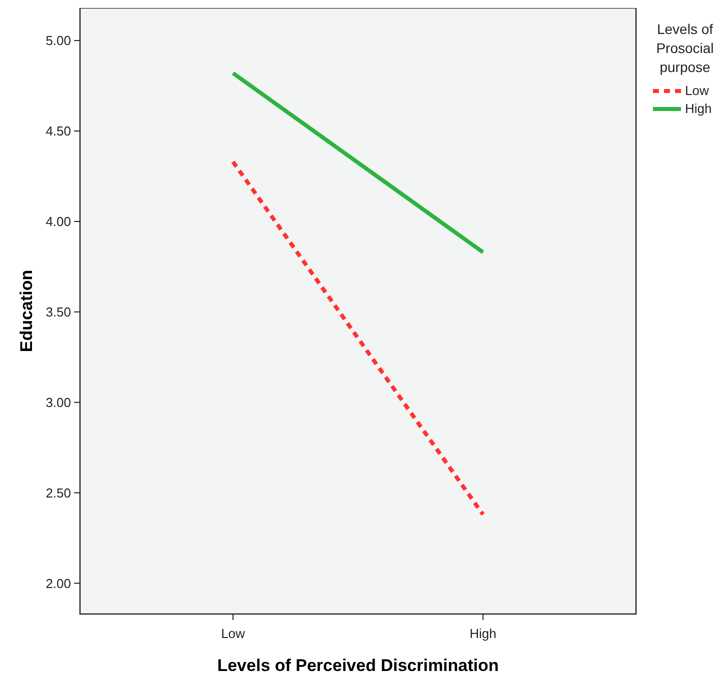  What do you see at coordinates (26, 311) in the screenshot?
I see `y-axis-title: Education` at bounding box center [26, 311].